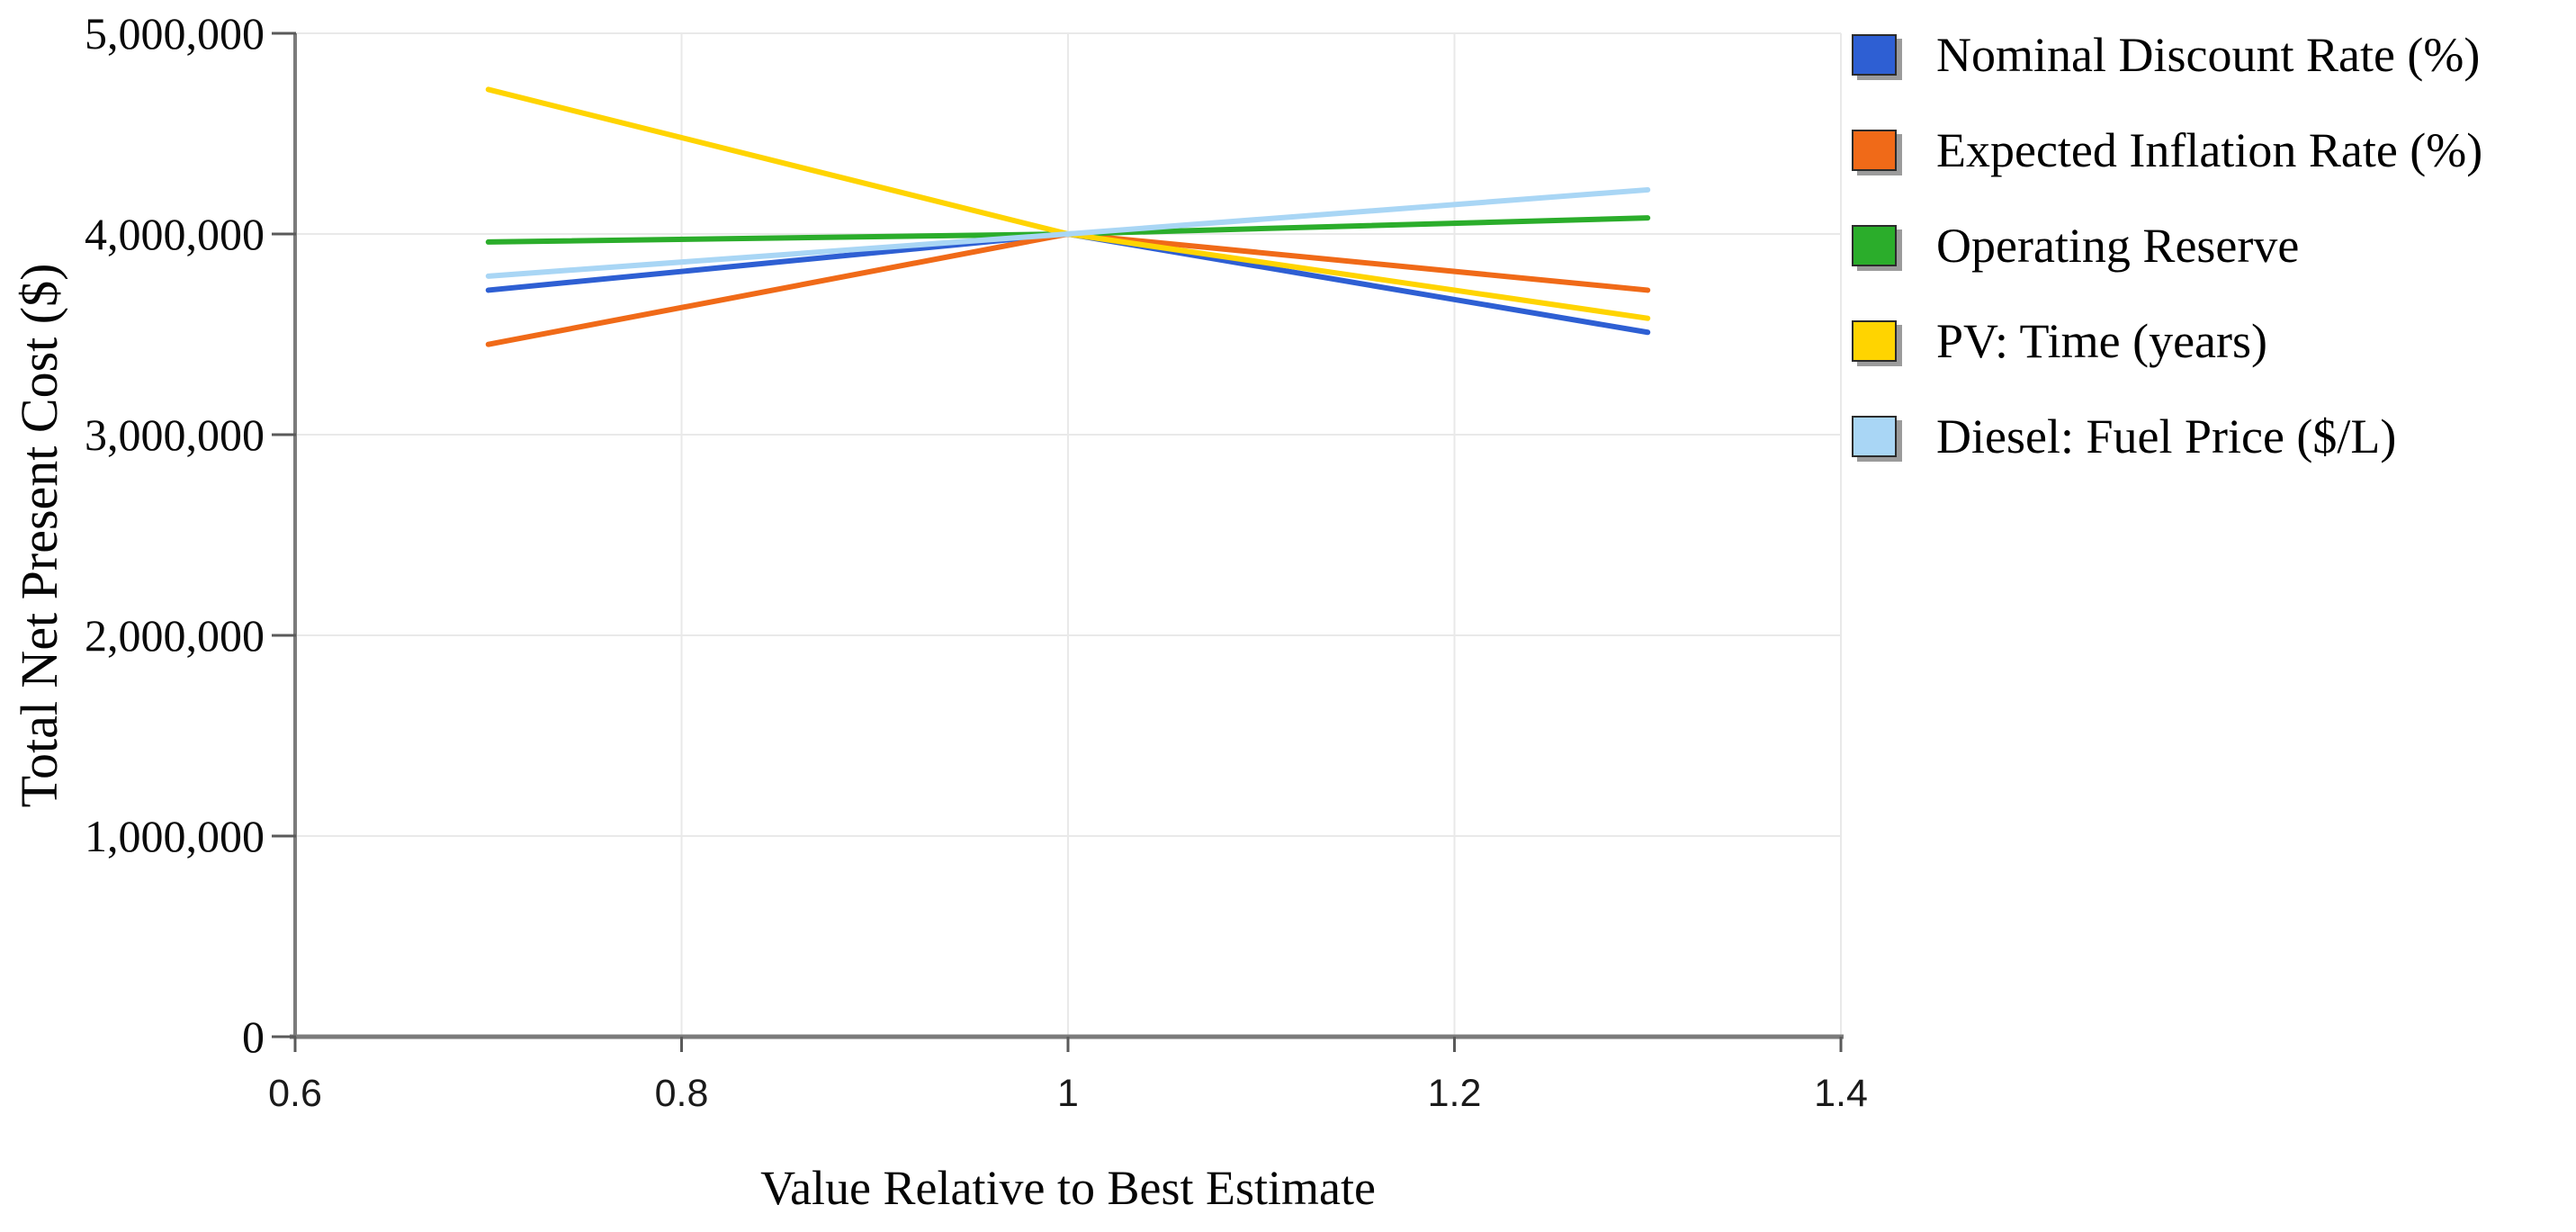 This screenshot has height=1232, width=2576. Describe the element at coordinates (2209, 150) in the screenshot. I see `legend-label: Expected Inflation Rate (%)` at that location.